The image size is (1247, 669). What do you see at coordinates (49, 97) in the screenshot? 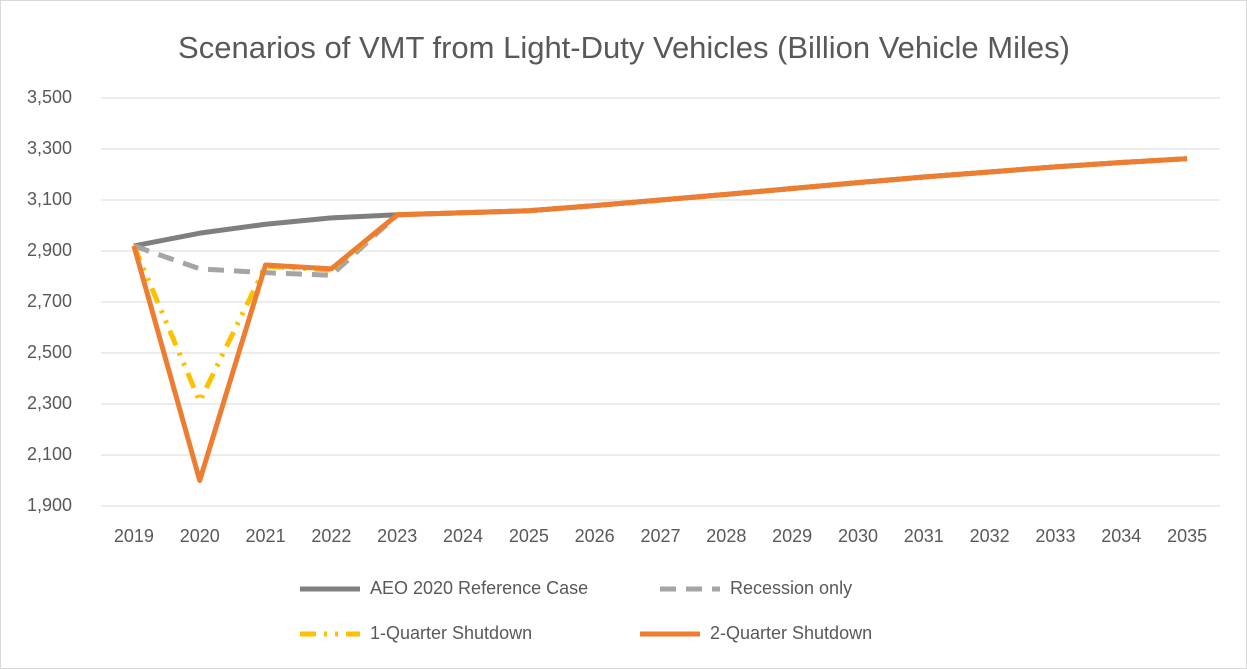
I see `y-tick-label: 3,500` at bounding box center [49, 97].